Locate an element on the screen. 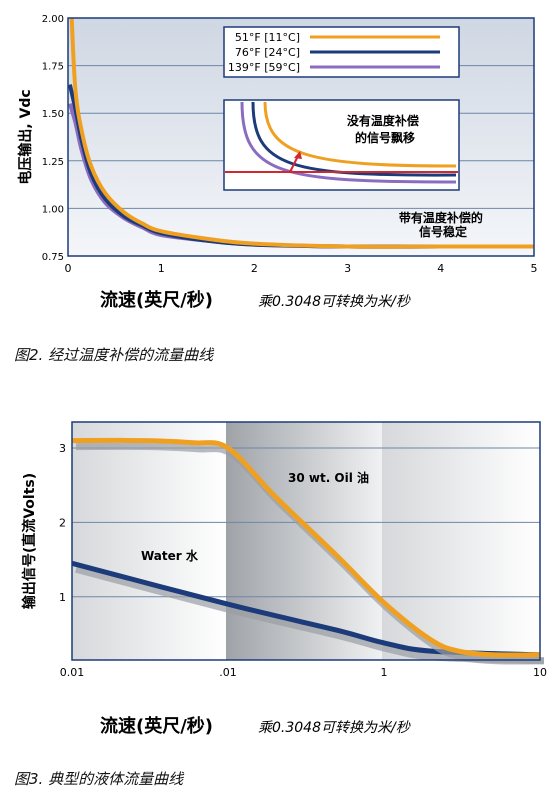  y-tick-labels: 1 2 3 is located at coordinates (62, 523).